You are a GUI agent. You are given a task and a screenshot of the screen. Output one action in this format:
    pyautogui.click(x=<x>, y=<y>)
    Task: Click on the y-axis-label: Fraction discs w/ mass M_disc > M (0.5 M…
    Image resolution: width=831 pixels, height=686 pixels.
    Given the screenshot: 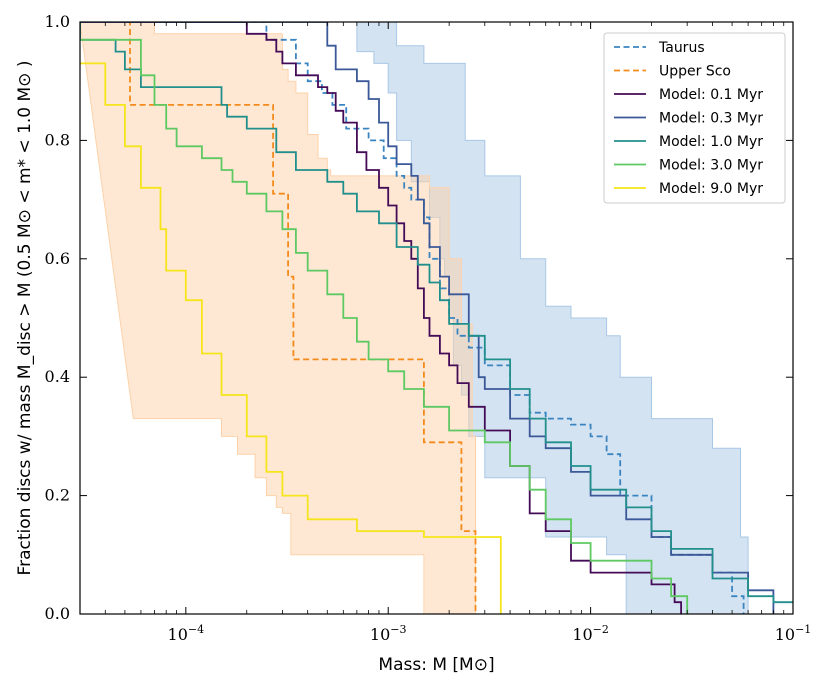 What is the action you would take?
    pyautogui.click(x=25, y=318)
    